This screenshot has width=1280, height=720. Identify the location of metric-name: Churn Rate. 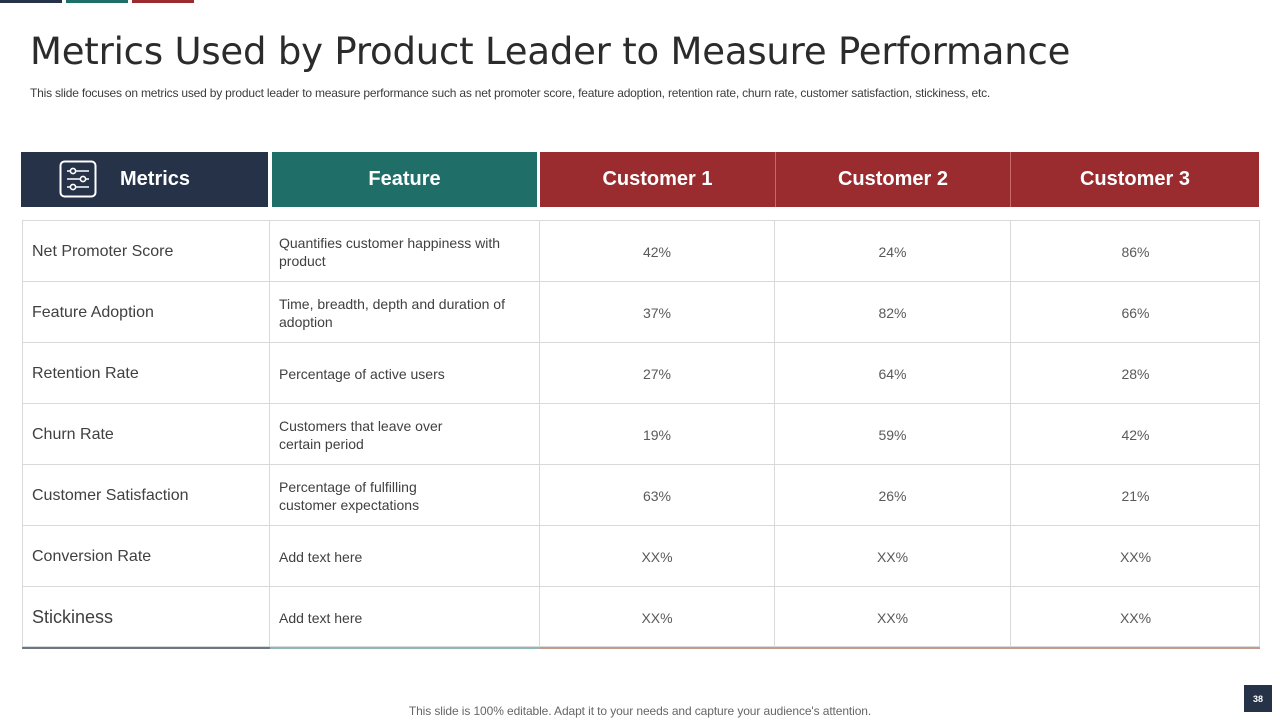
(73, 434).